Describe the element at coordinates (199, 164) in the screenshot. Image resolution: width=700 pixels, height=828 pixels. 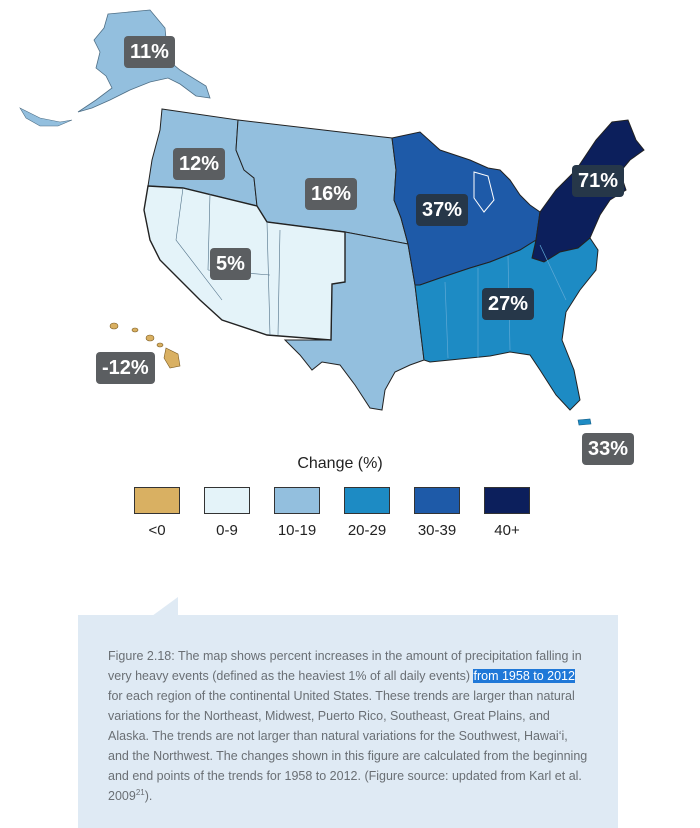
I see `badge-northwest: 12%` at that location.